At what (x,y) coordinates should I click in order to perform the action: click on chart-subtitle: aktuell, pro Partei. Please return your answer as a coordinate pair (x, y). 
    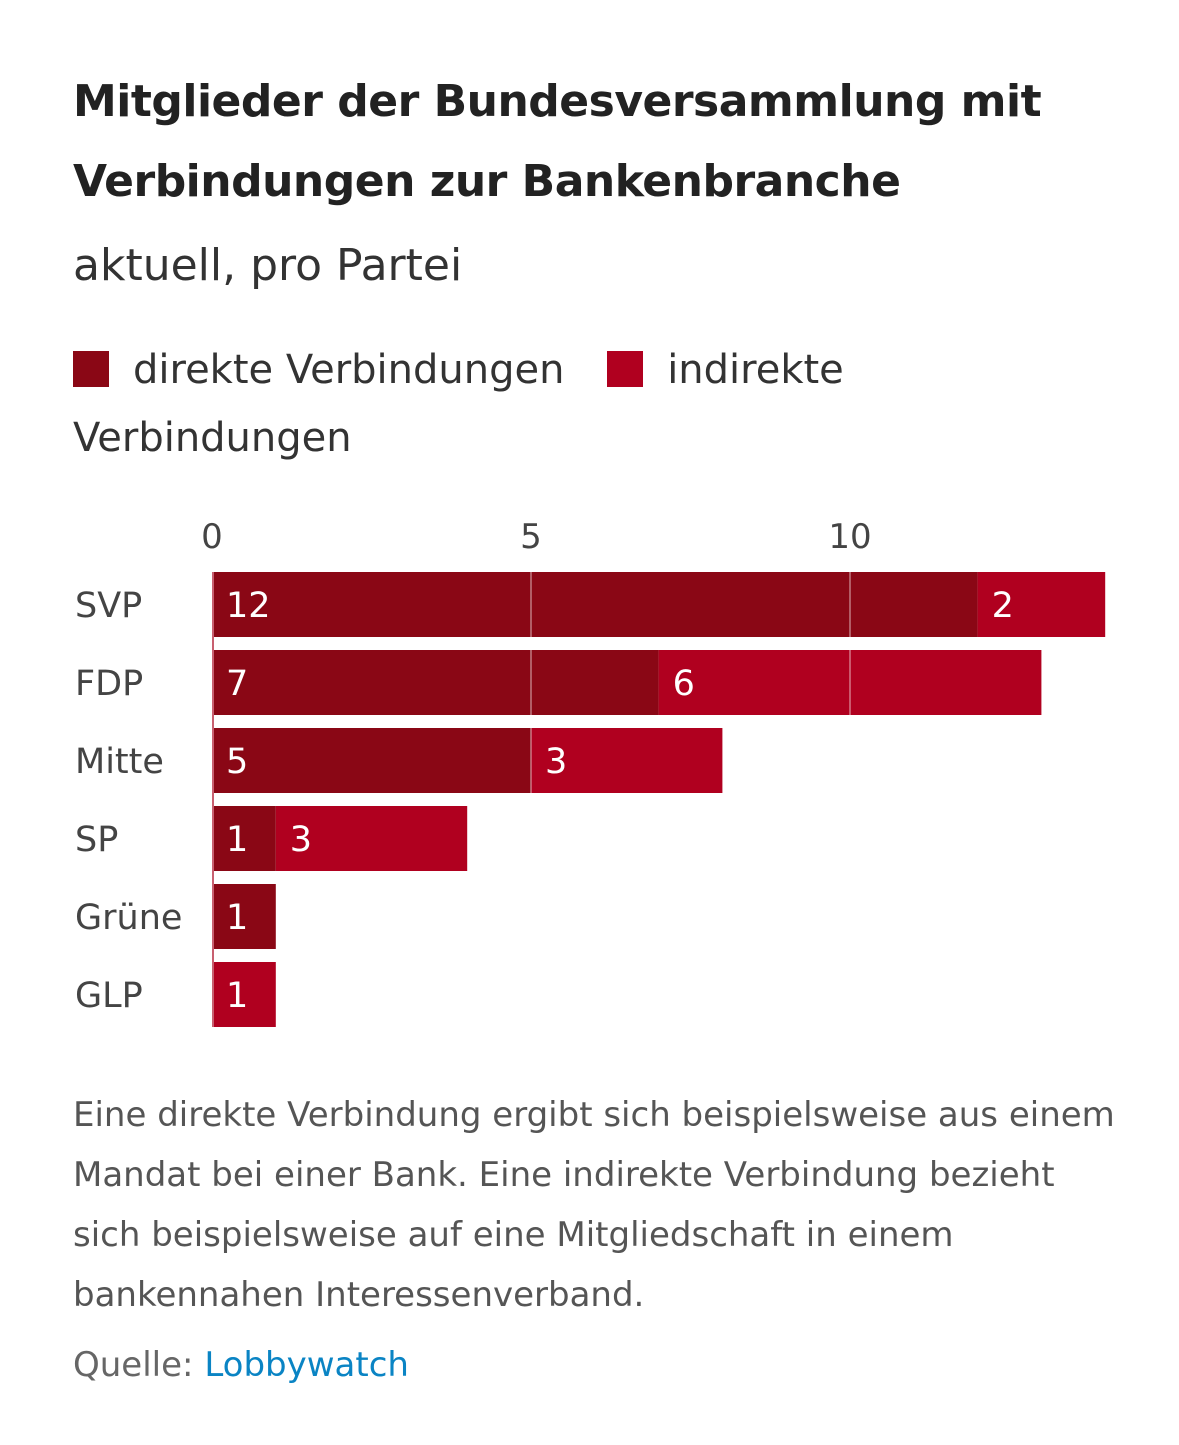
    Looking at the image, I should click on (268, 265).